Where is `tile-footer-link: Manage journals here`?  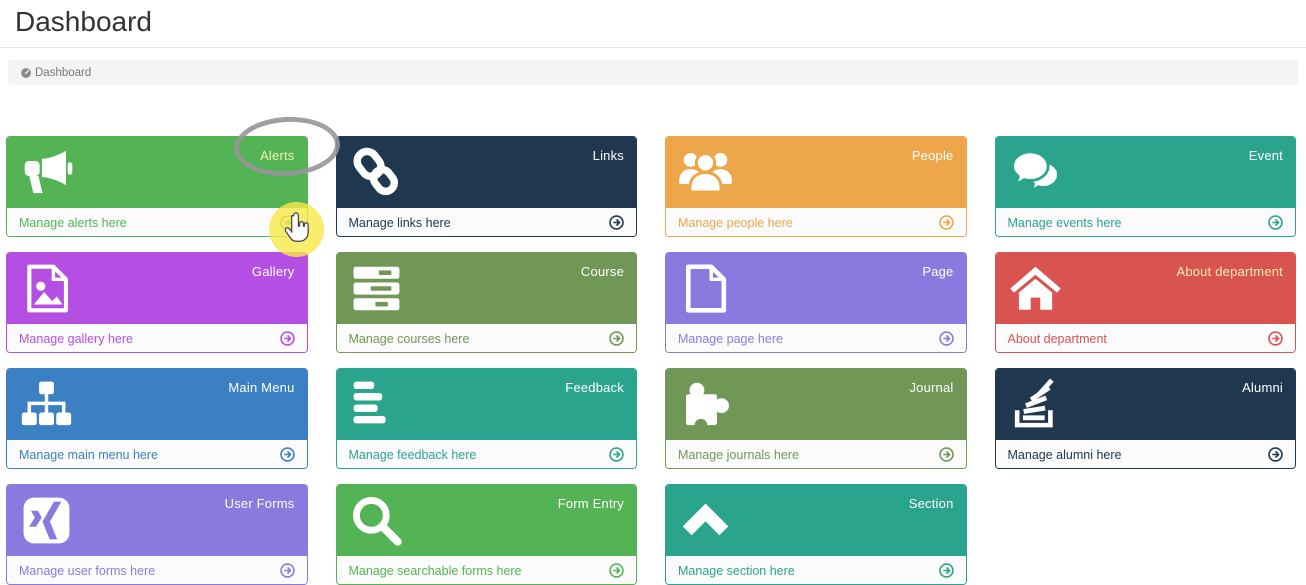 tile-footer-link: Manage journals here is located at coordinates (816, 454).